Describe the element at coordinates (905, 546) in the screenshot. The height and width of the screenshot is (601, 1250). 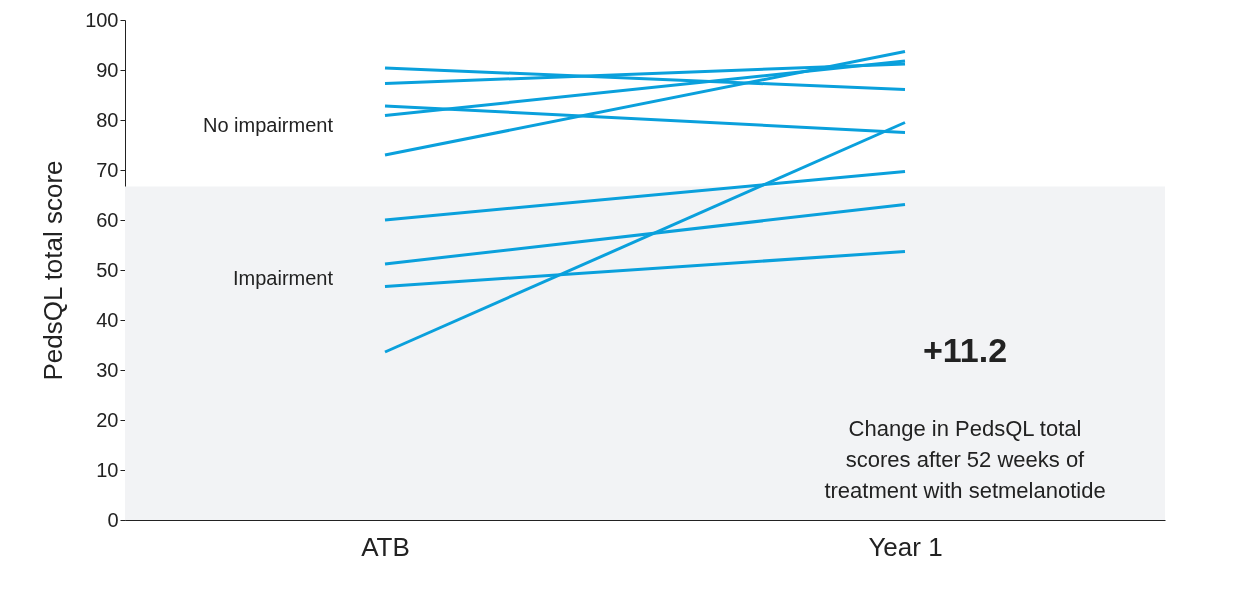
I see `x-tick-label: Year 1` at that location.